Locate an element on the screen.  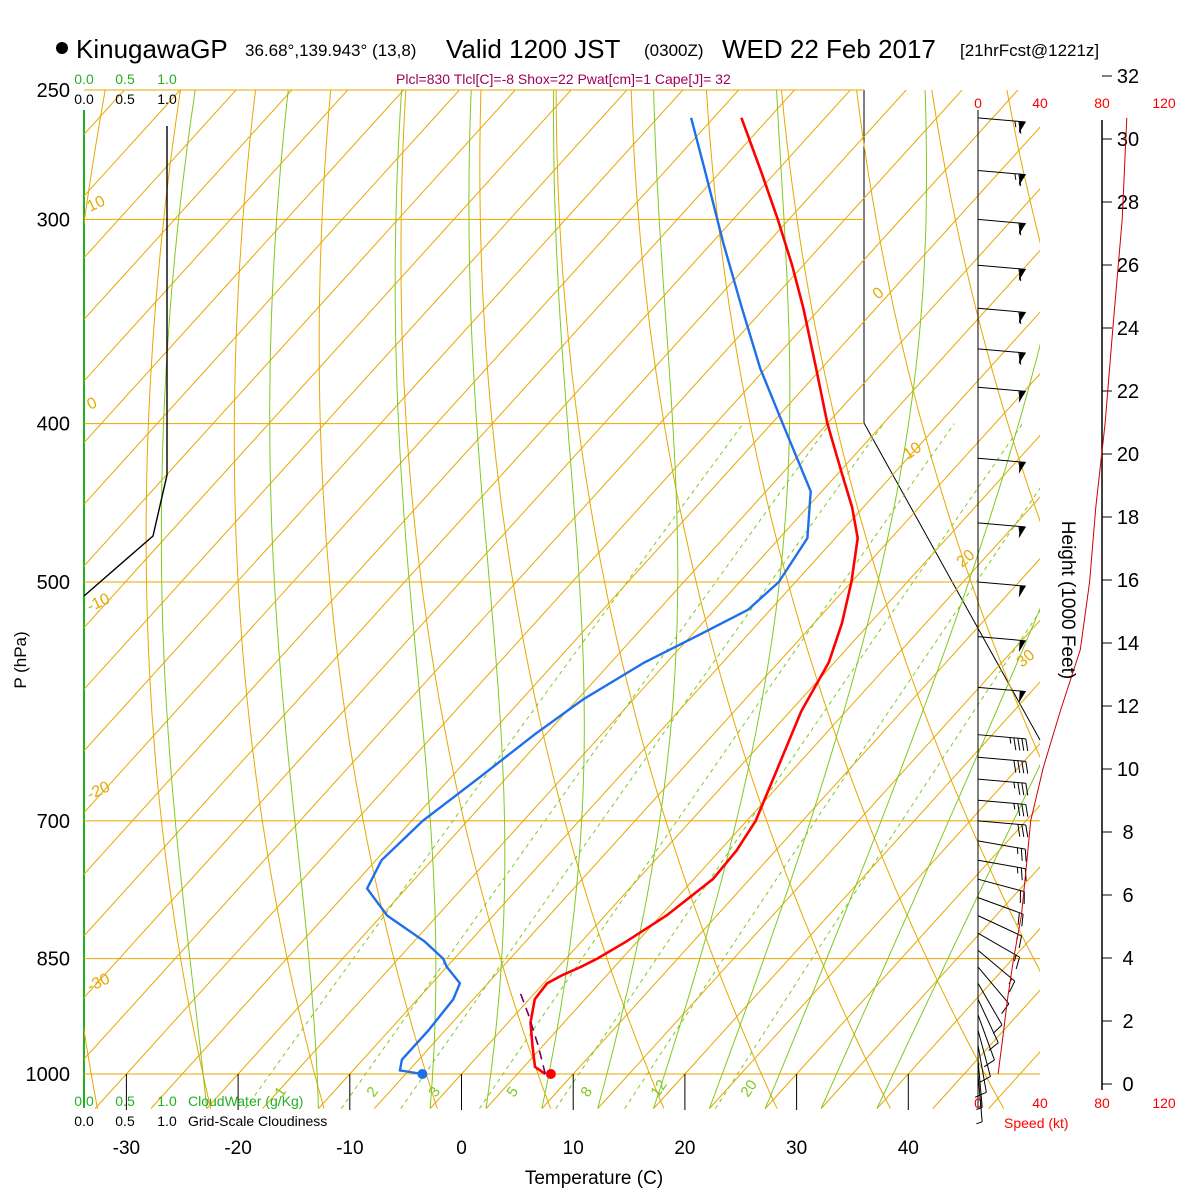
cloudwater-tick-bottom: 0.0 is located at coordinates (84, 1101).